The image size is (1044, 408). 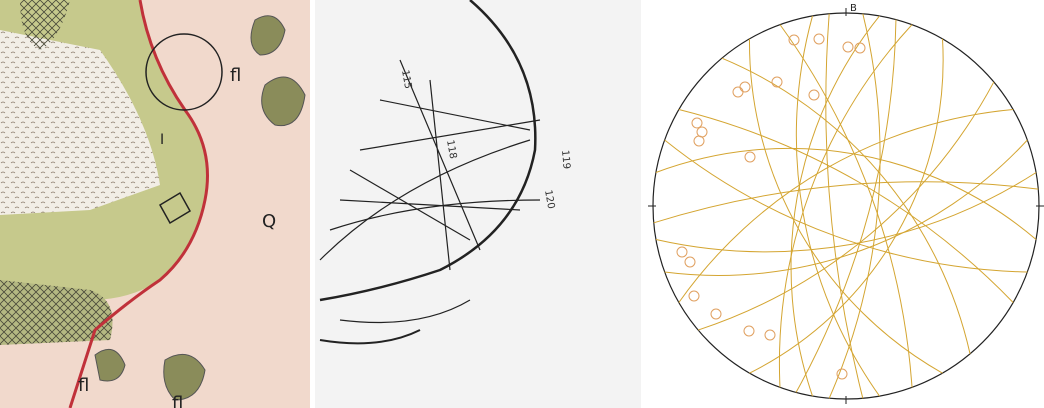 I want to click on symbol, so click(x=175, y=208).